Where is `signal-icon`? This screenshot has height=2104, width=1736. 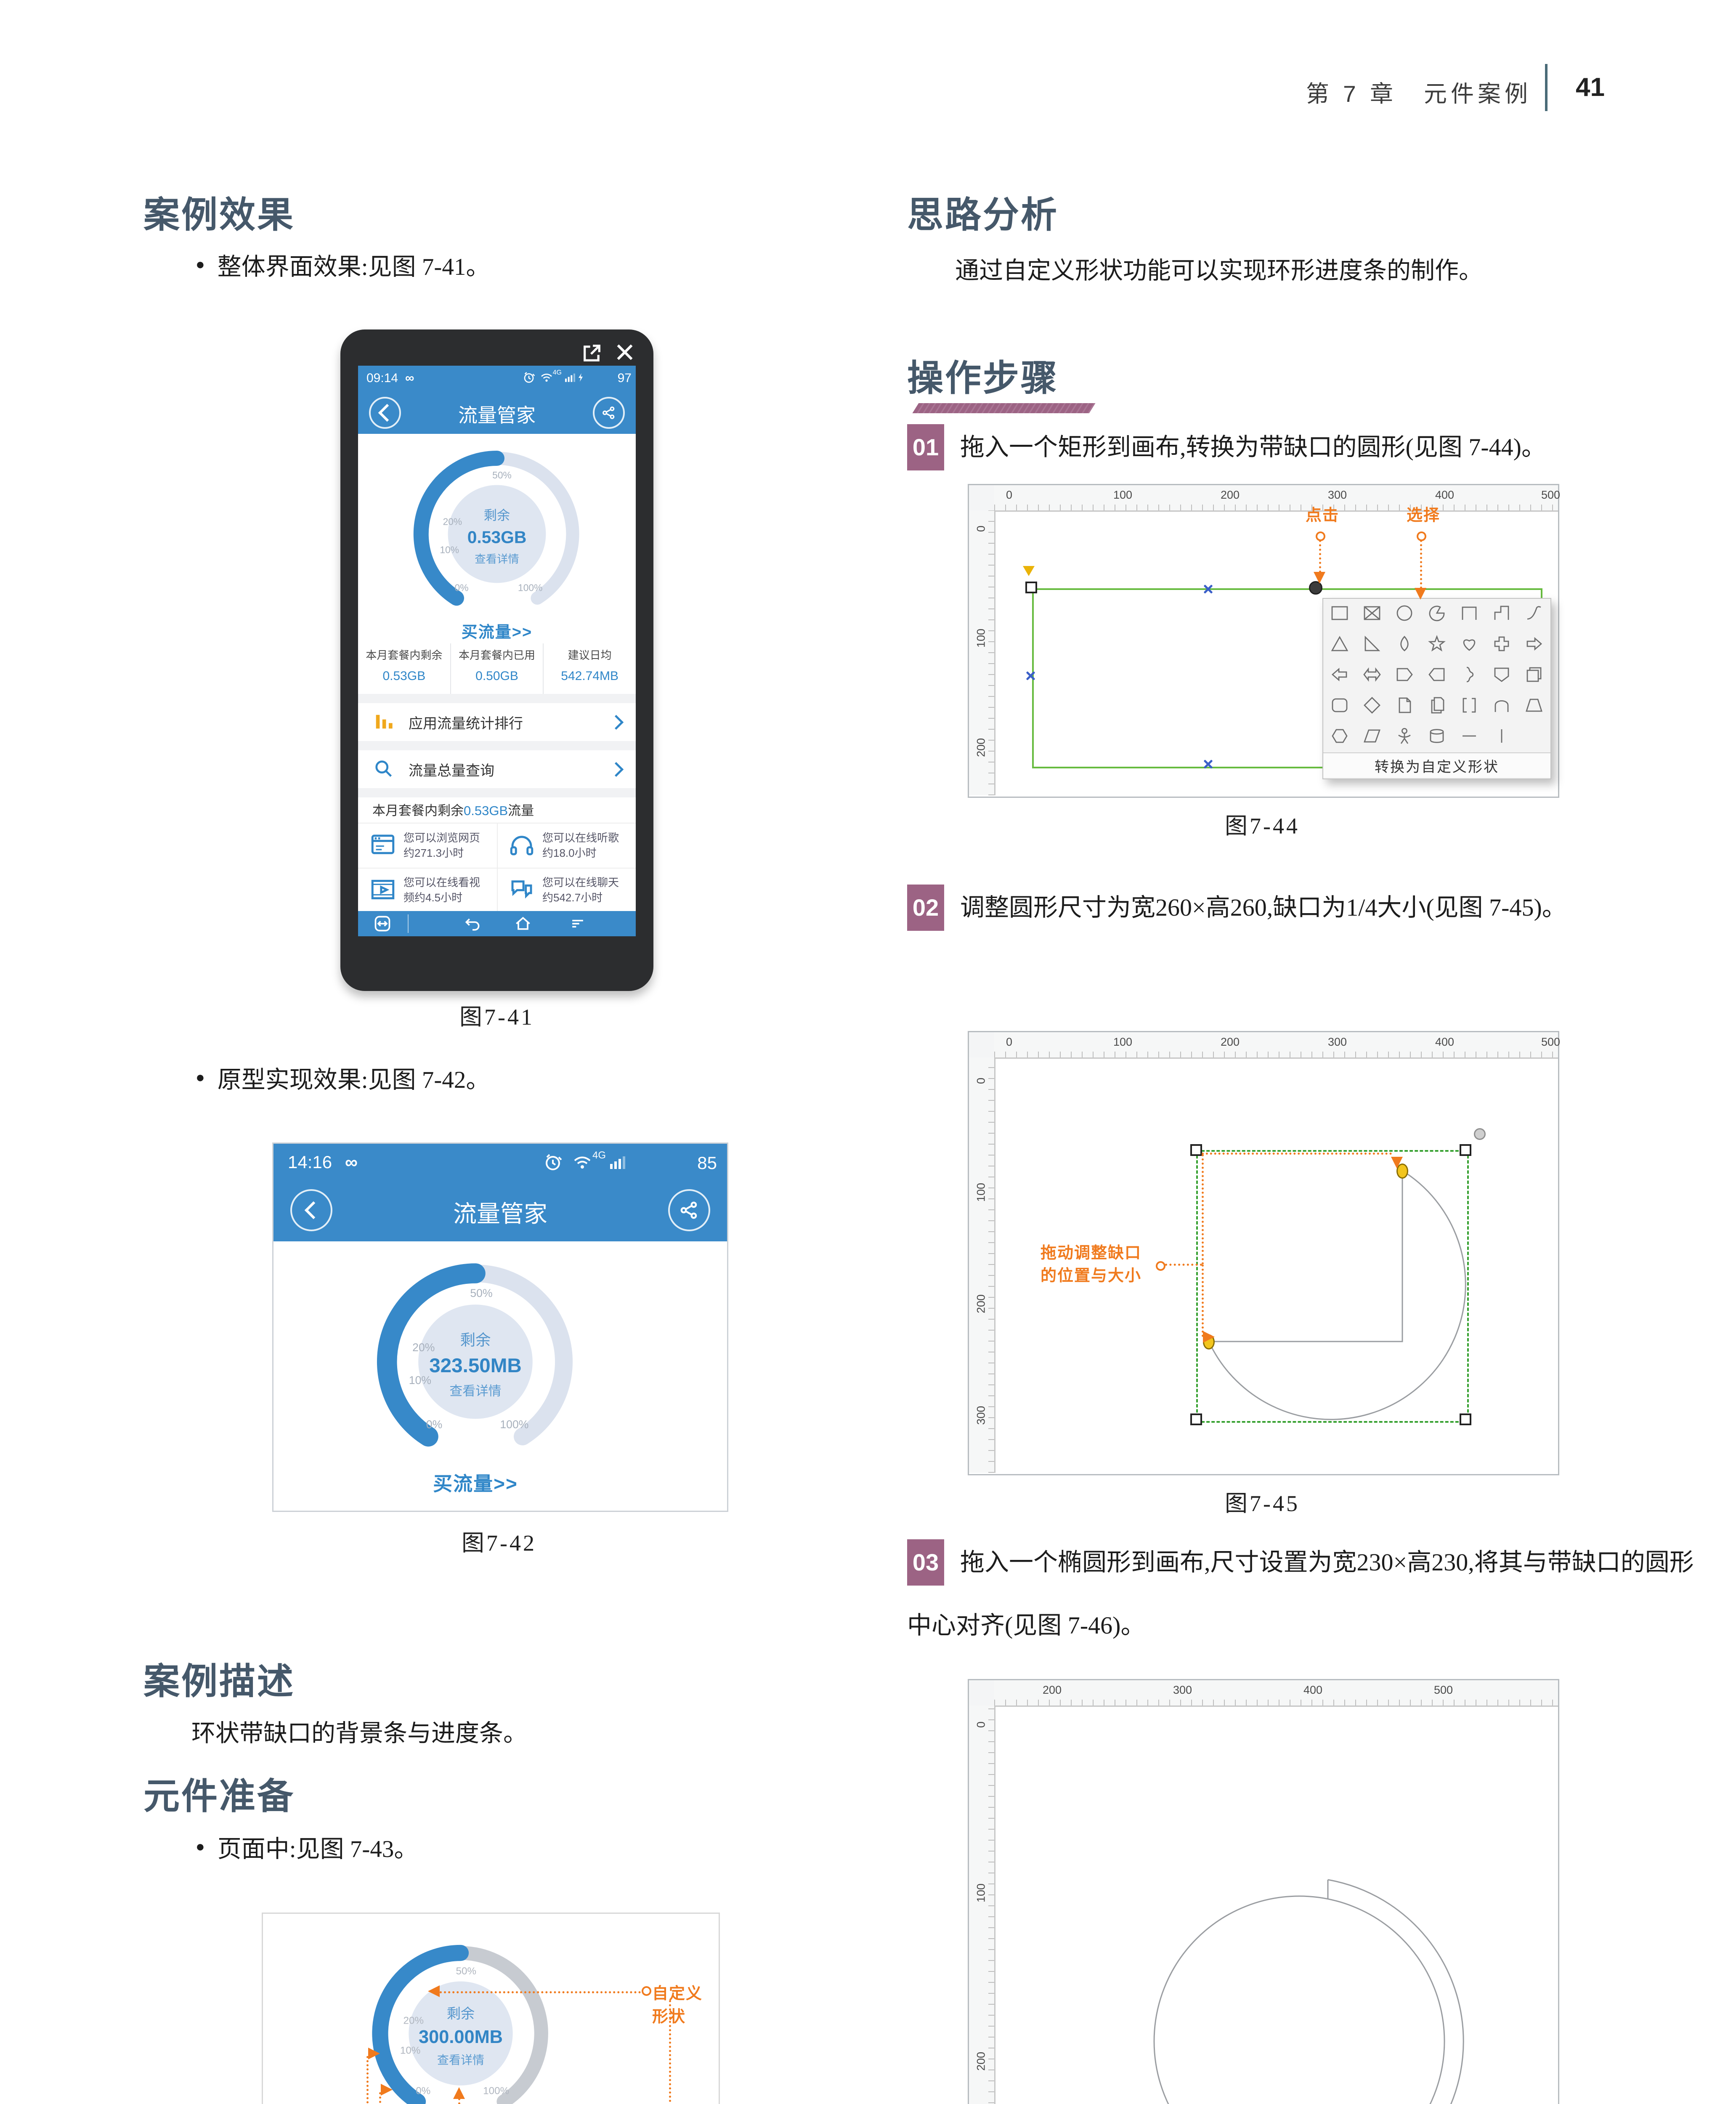
signal-icon is located at coordinates (570, 378).